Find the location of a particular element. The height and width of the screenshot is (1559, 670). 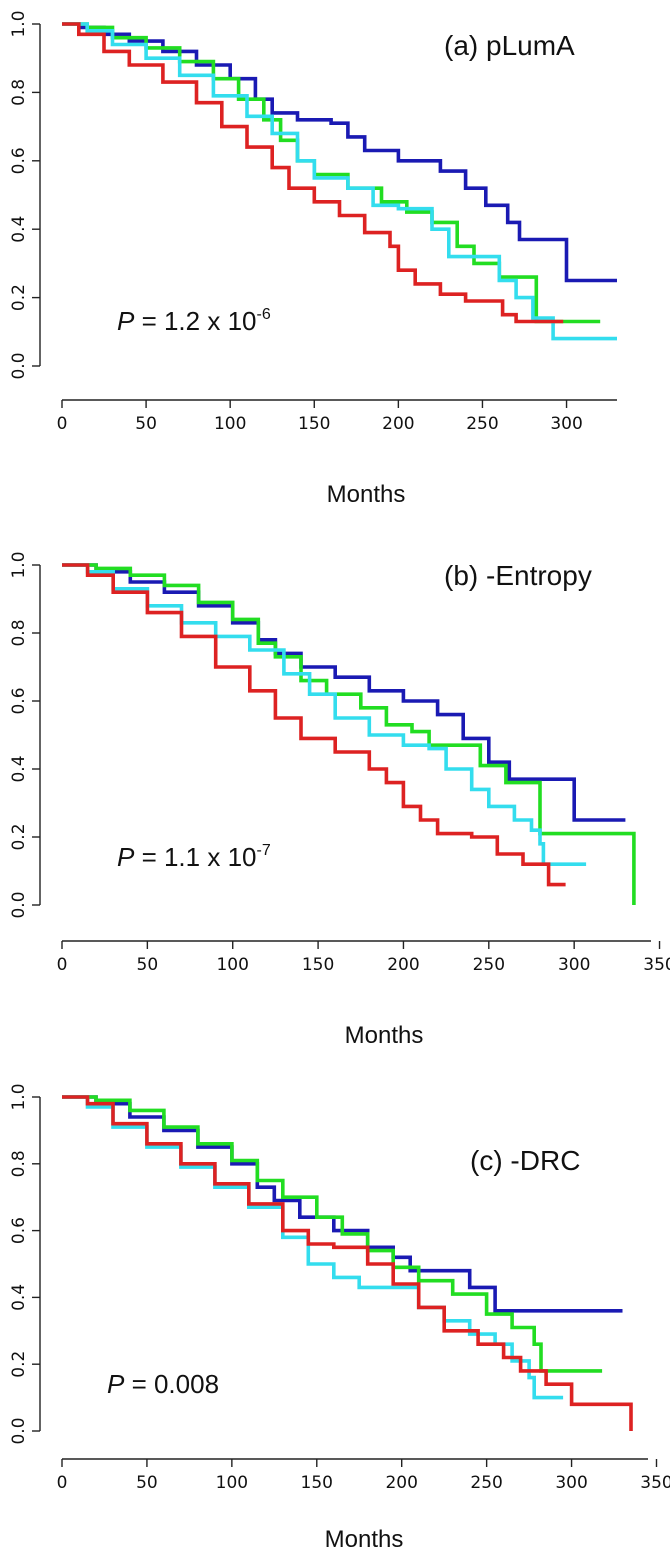

panel-title: (a) pLumA is located at coordinates (509, 45).